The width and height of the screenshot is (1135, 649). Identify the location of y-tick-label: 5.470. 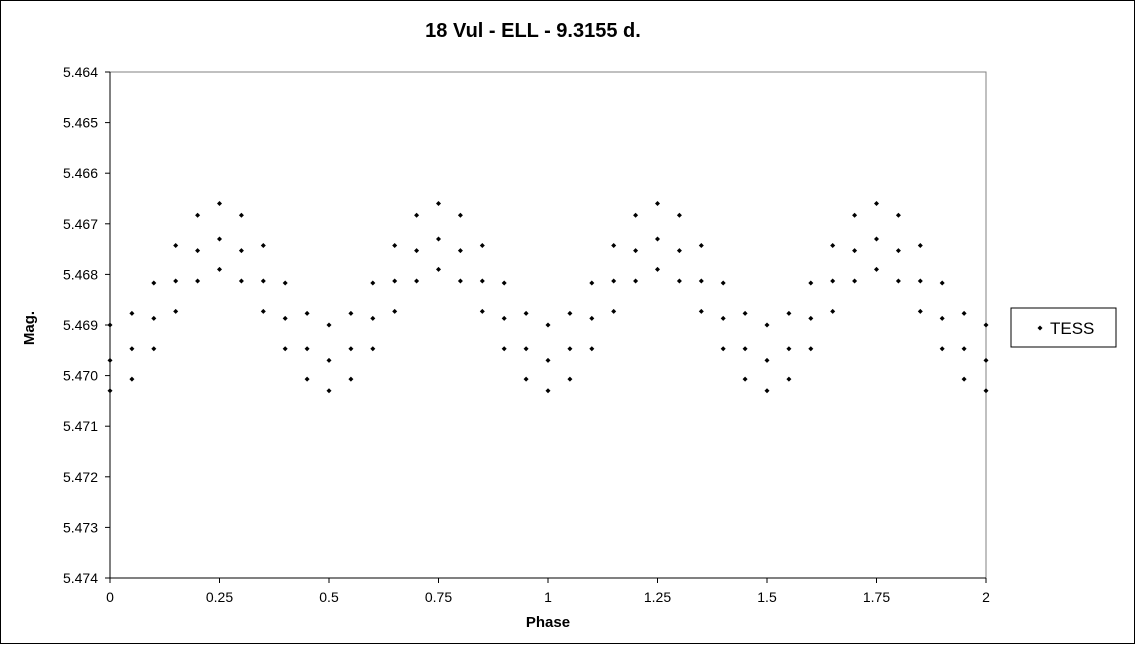
(80, 376).